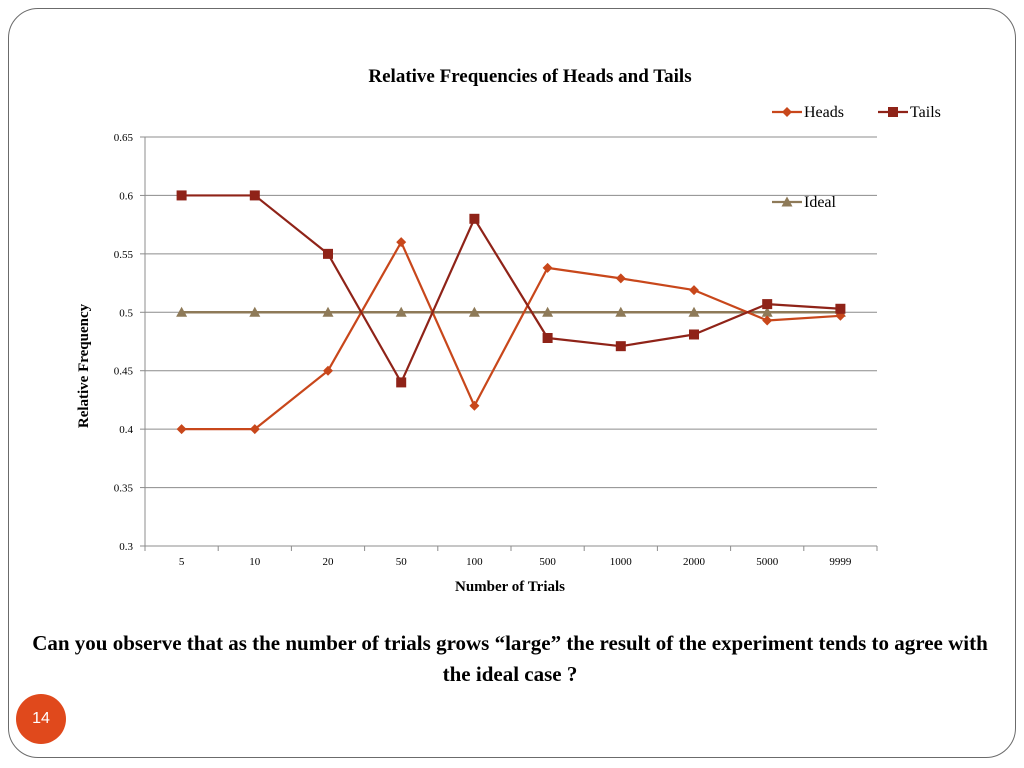 Image resolution: width=1024 pixels, height=768 pixels. Describe the element at coordinates (694, 562) in the screenshot. I see `x-tick-label: 2000` at that location.